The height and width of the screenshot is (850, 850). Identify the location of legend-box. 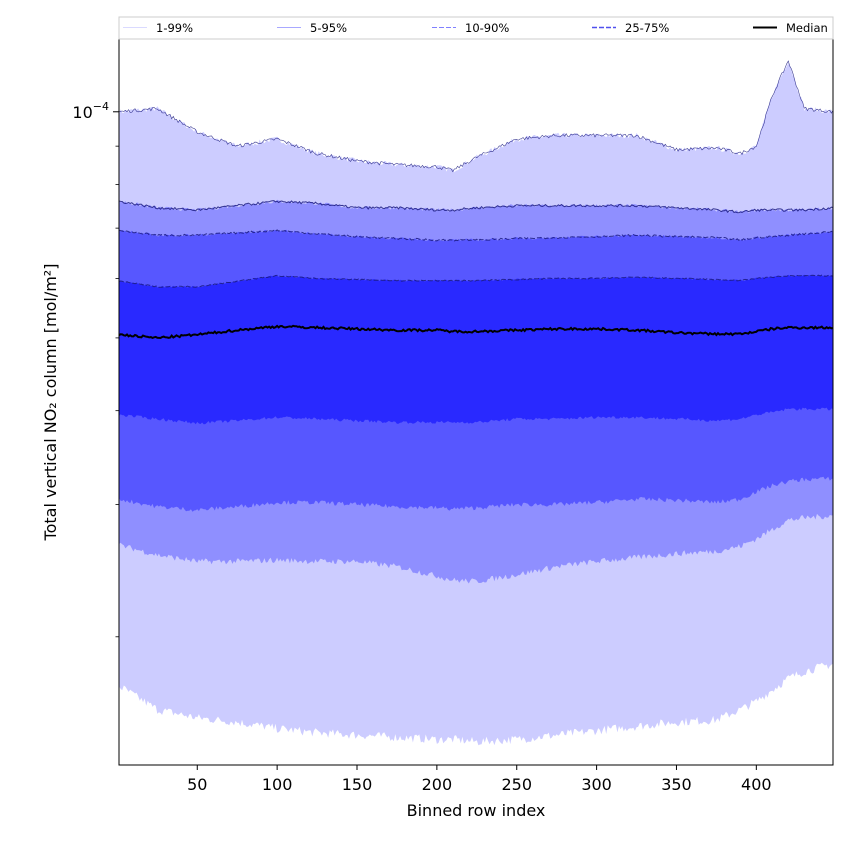
(476, 28).